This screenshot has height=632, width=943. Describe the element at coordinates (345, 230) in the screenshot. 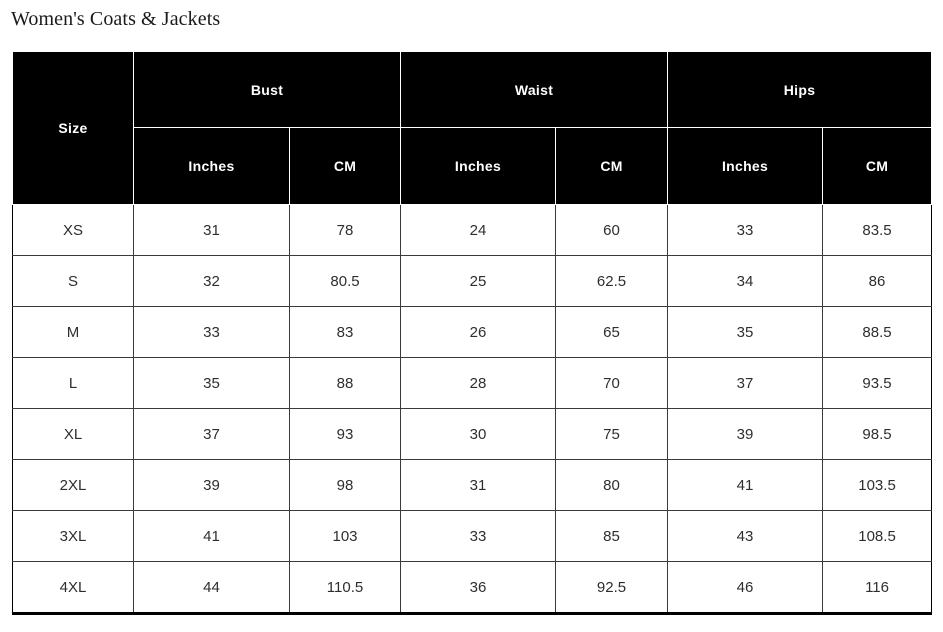

I see `cell-bust-cm: 78` at that location.